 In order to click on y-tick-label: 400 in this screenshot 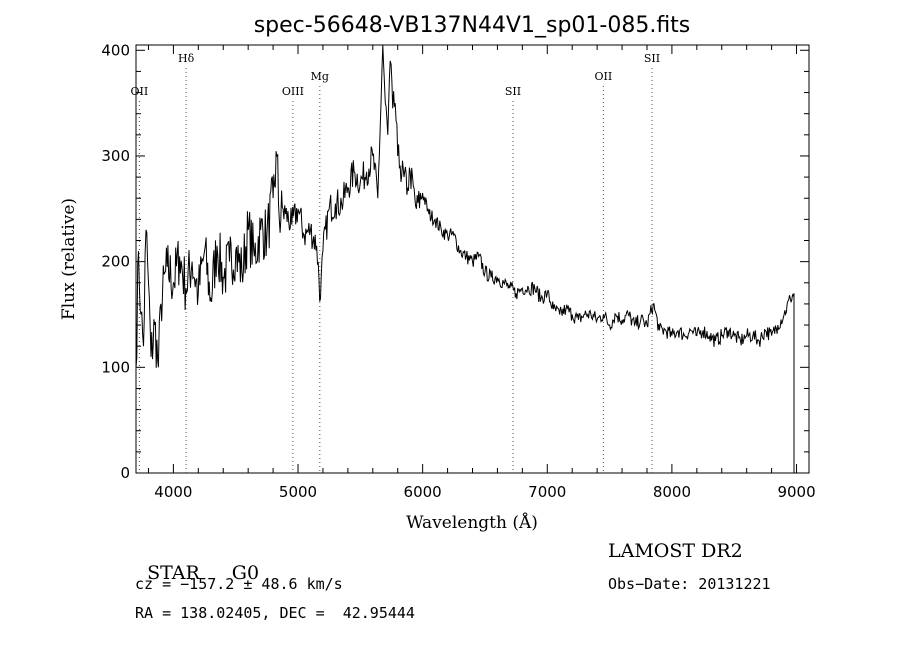, I will do `click(115, 50)`.